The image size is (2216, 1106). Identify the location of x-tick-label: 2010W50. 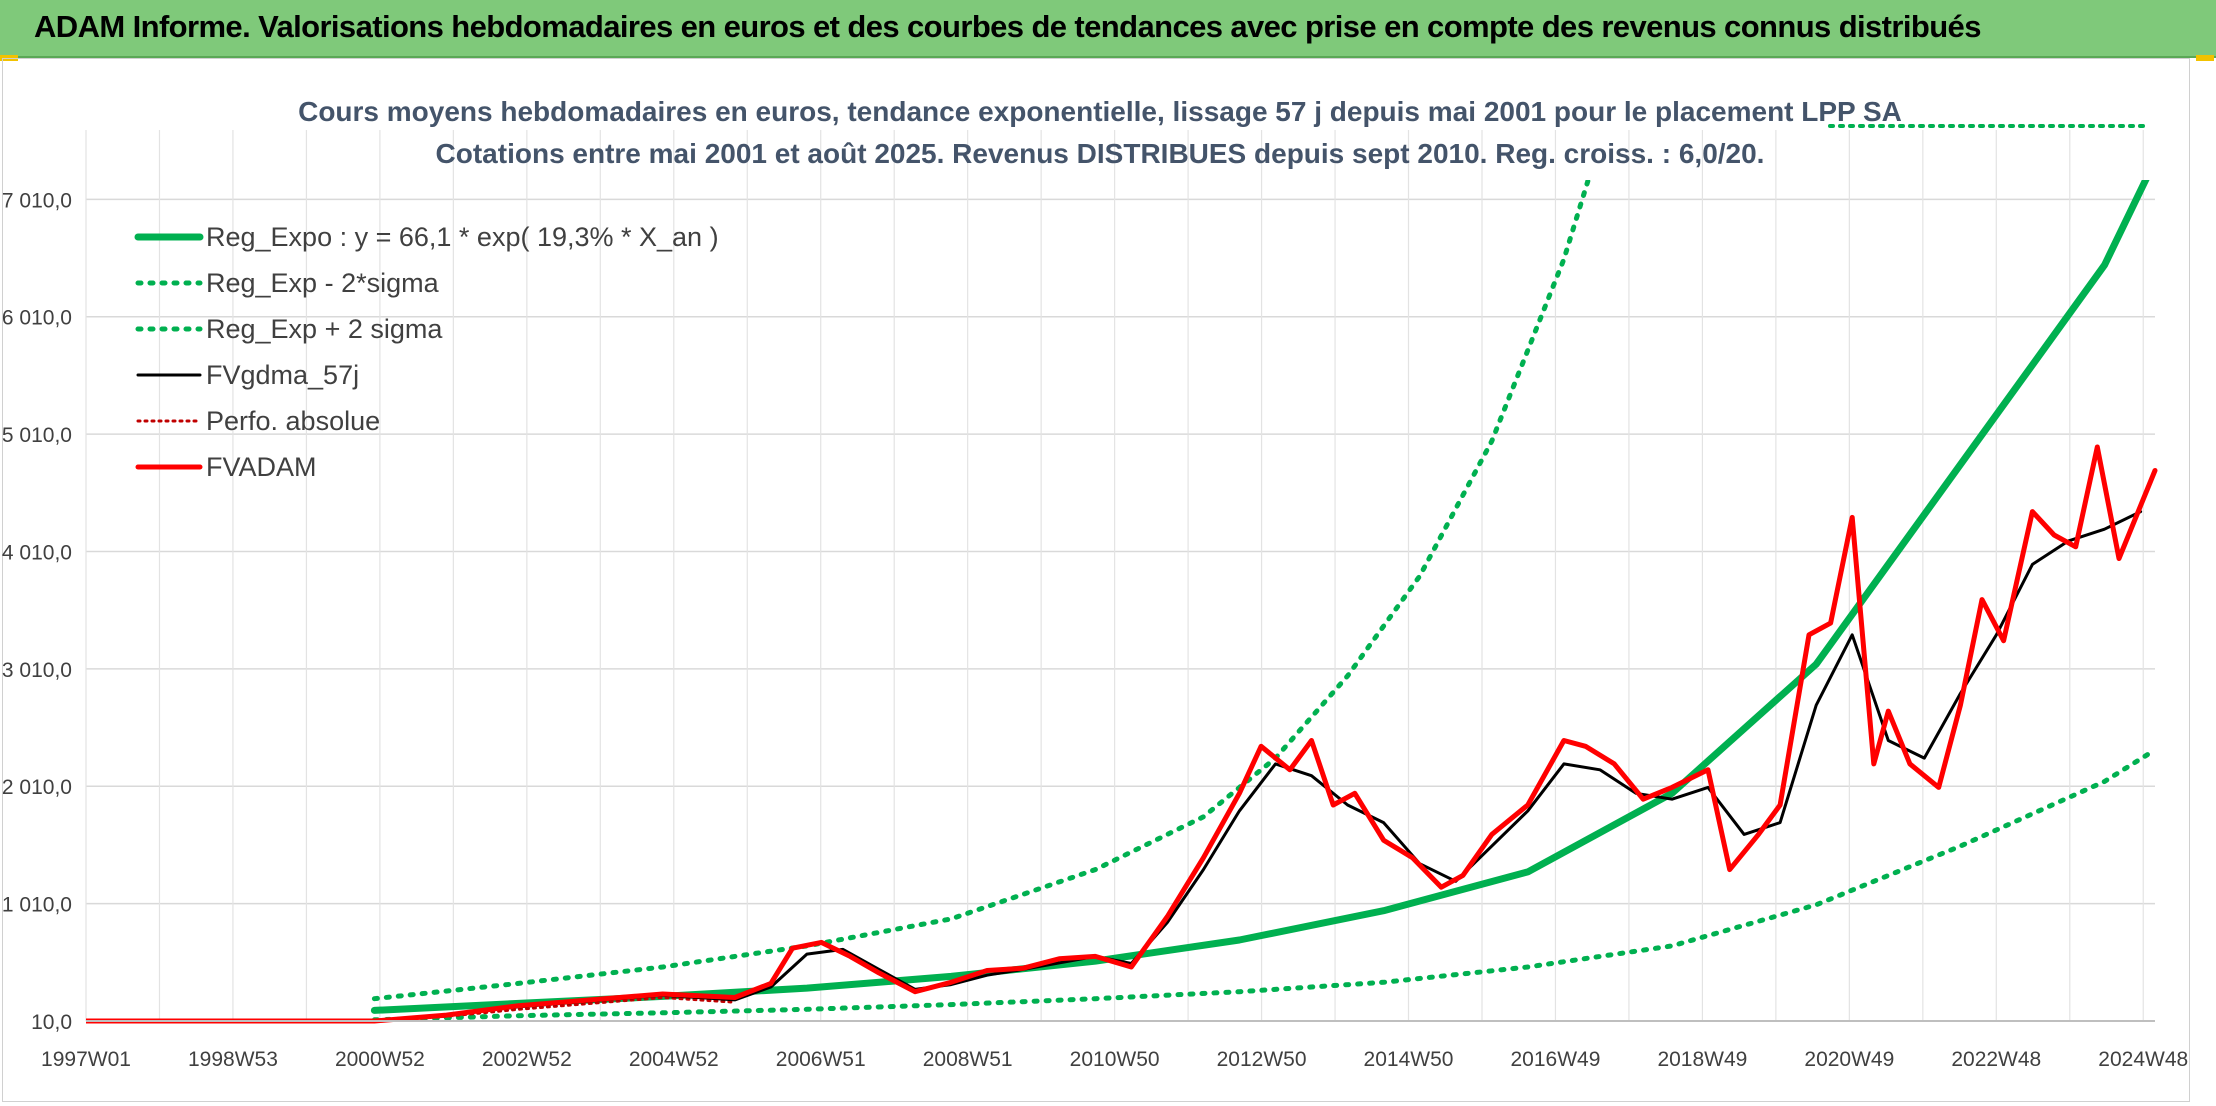
(1115, 1059).